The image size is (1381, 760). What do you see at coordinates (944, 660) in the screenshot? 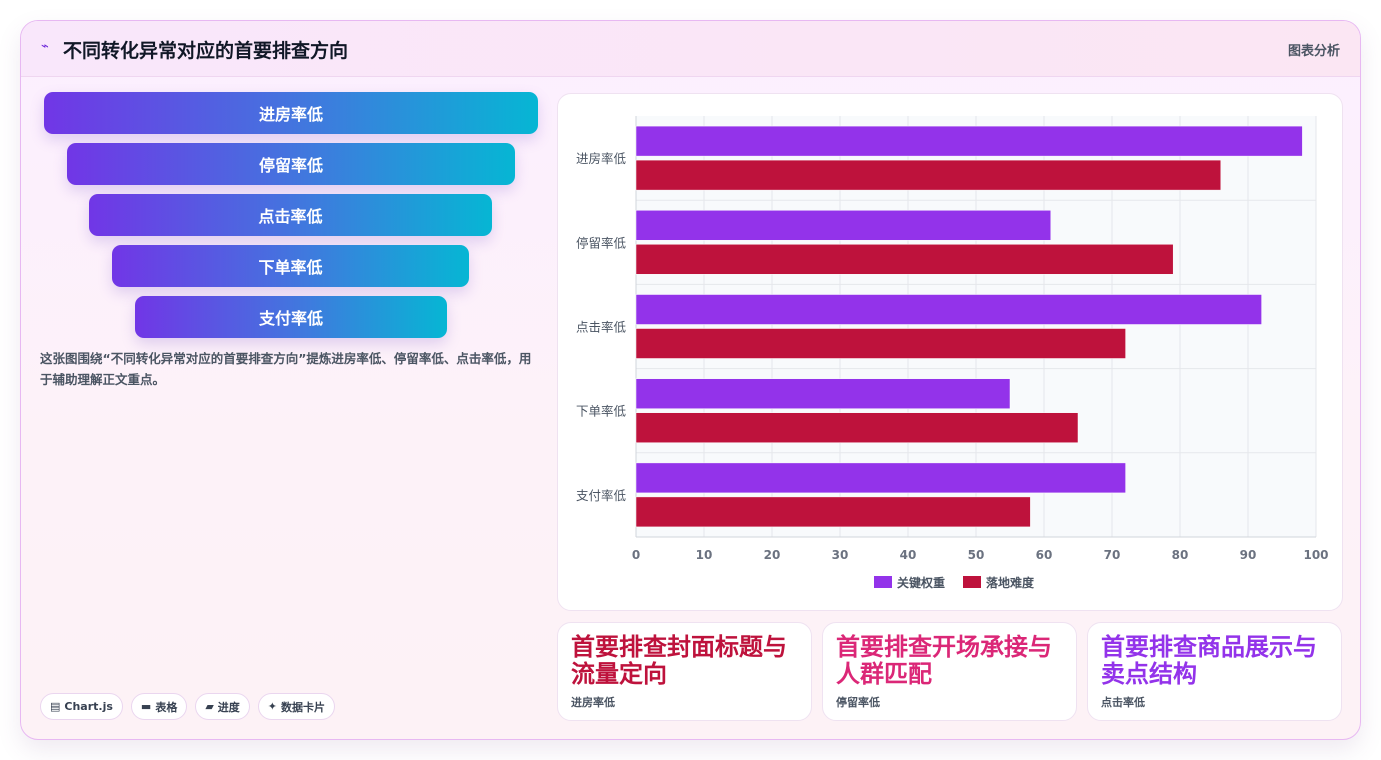
I see `stat-value: 首要排查开场承接与人群匹配` at bounding box center [944, 660].